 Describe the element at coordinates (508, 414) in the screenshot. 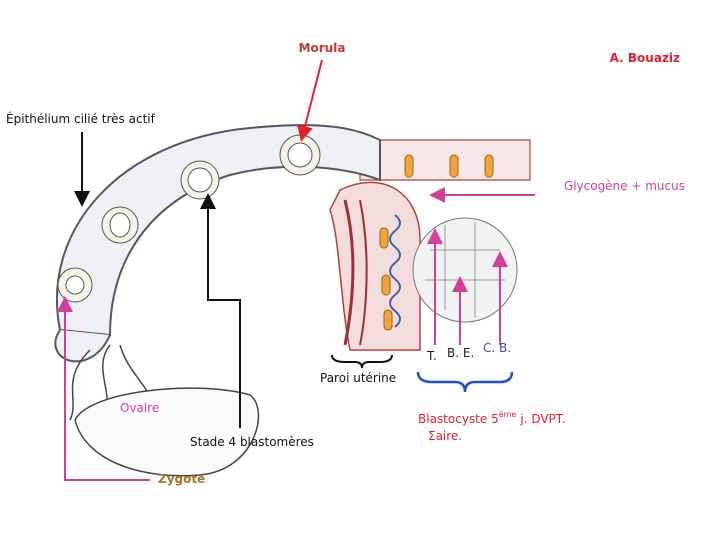

I see `label-sup: ème` at that location.